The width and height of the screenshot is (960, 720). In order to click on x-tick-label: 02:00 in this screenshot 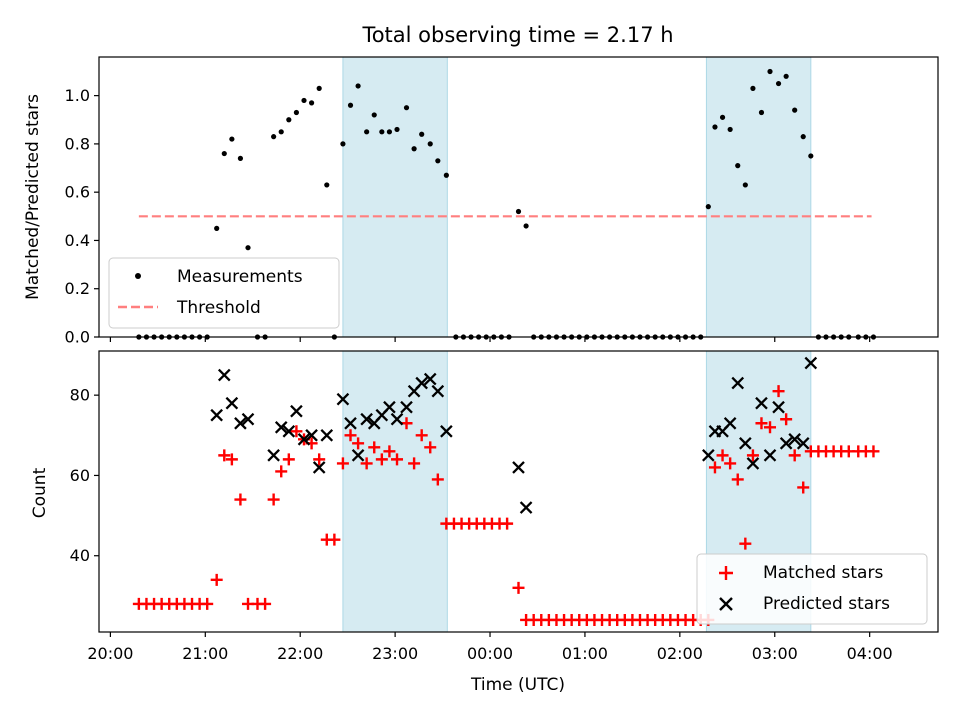, I will do `click(680, 653)`.